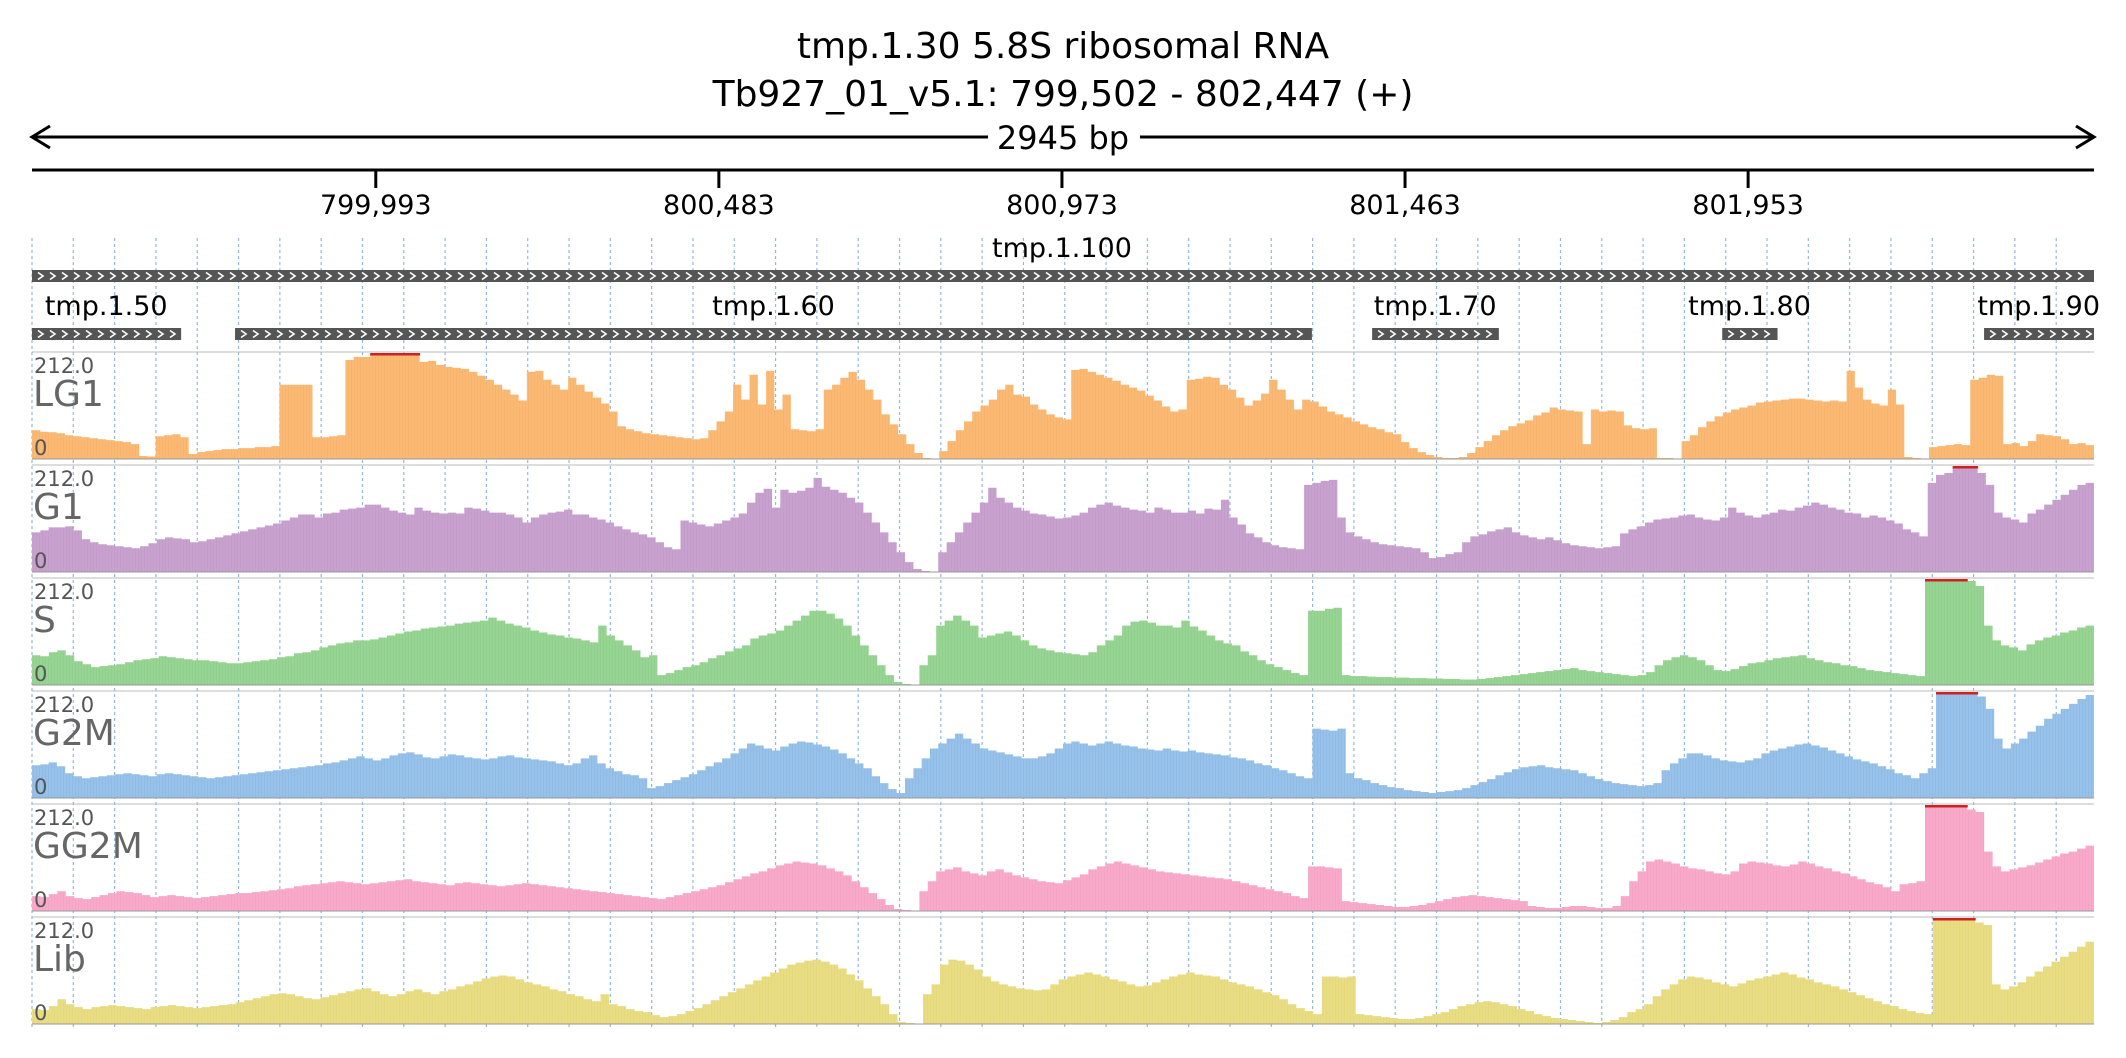 The width and height of the screenshot is (2126, 1058). I want to click on gene-tmp-1-50: tmp.1.50, so click(107, 315).